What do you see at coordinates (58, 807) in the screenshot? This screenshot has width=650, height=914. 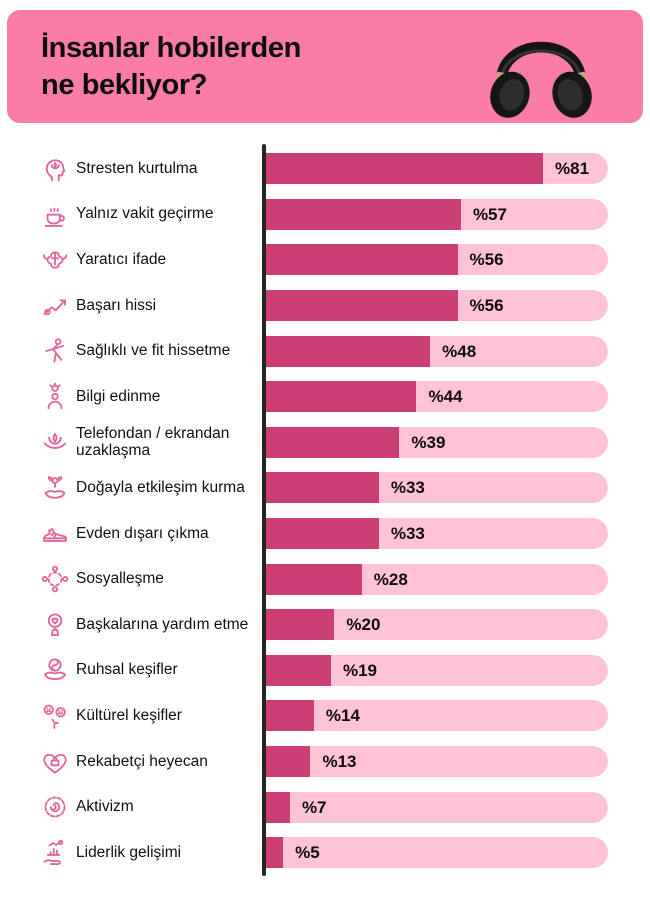 I see `activism-badge-icon` at bounding box center [58, 807].